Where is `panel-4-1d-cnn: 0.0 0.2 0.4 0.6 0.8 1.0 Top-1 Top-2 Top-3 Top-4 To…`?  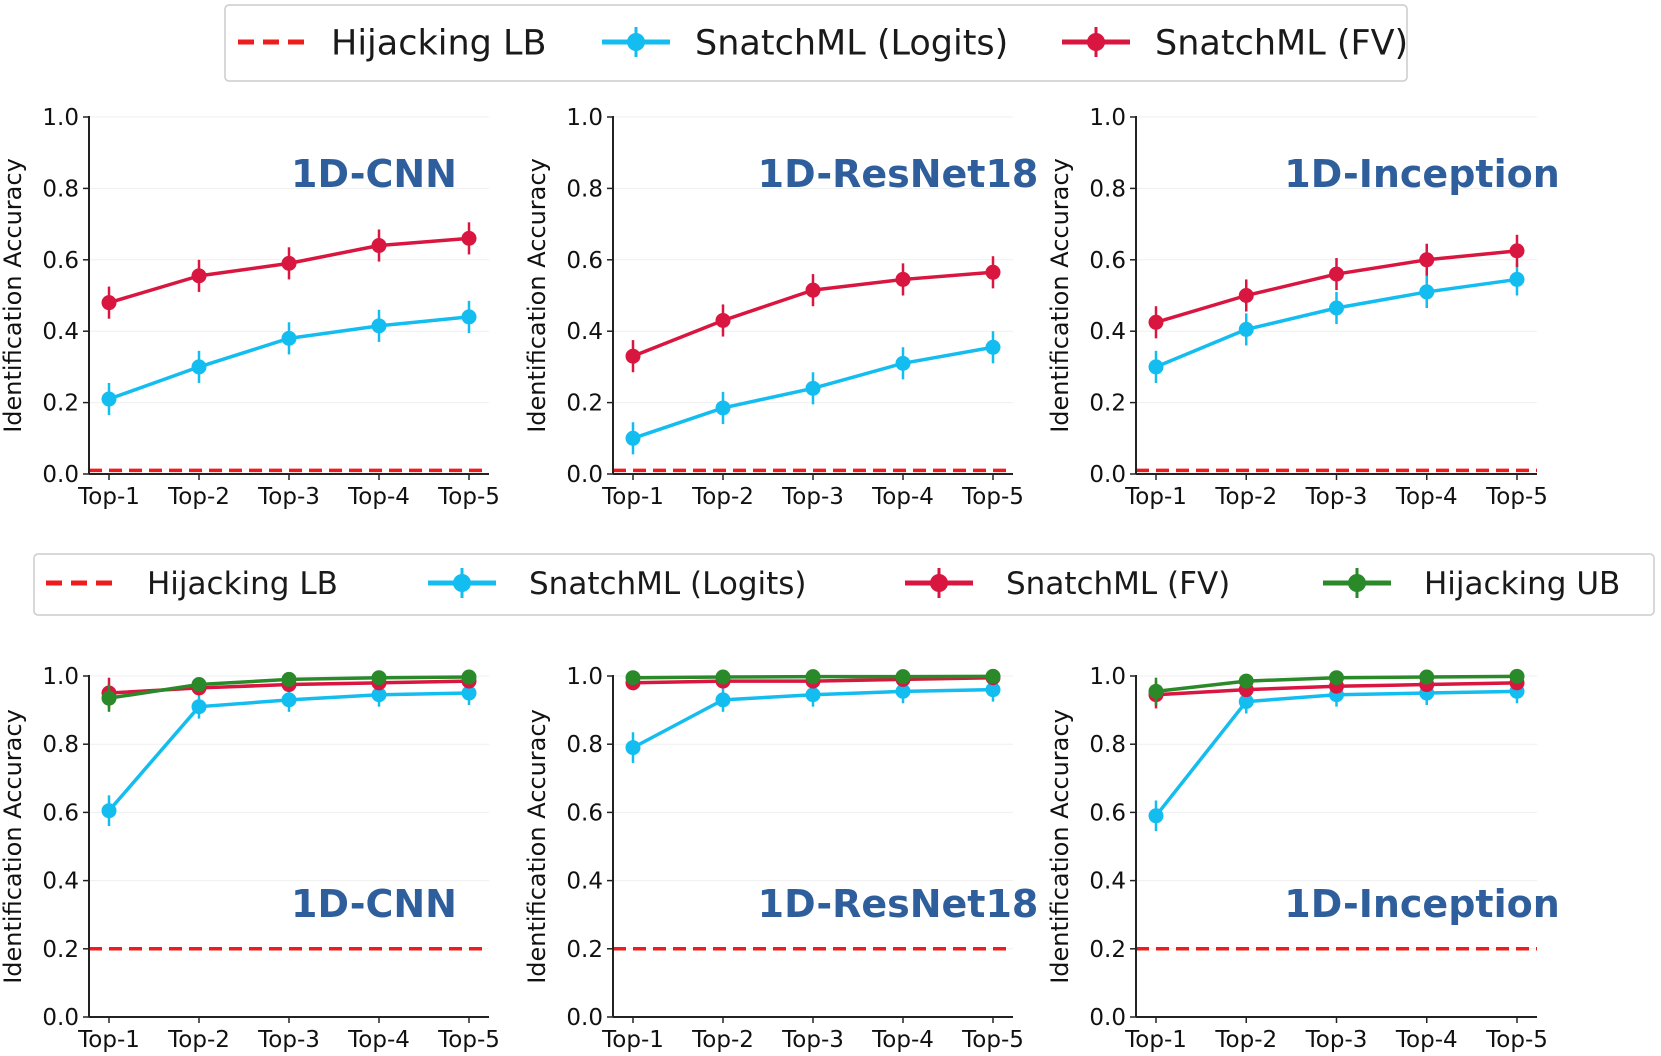 panel-4-1d-cnn: 0.0 0.2 0.4 0.6 0.8 1.0 Top-1 Top-2 Top-3 Top-4 To… is located at coordinates (250, 858).